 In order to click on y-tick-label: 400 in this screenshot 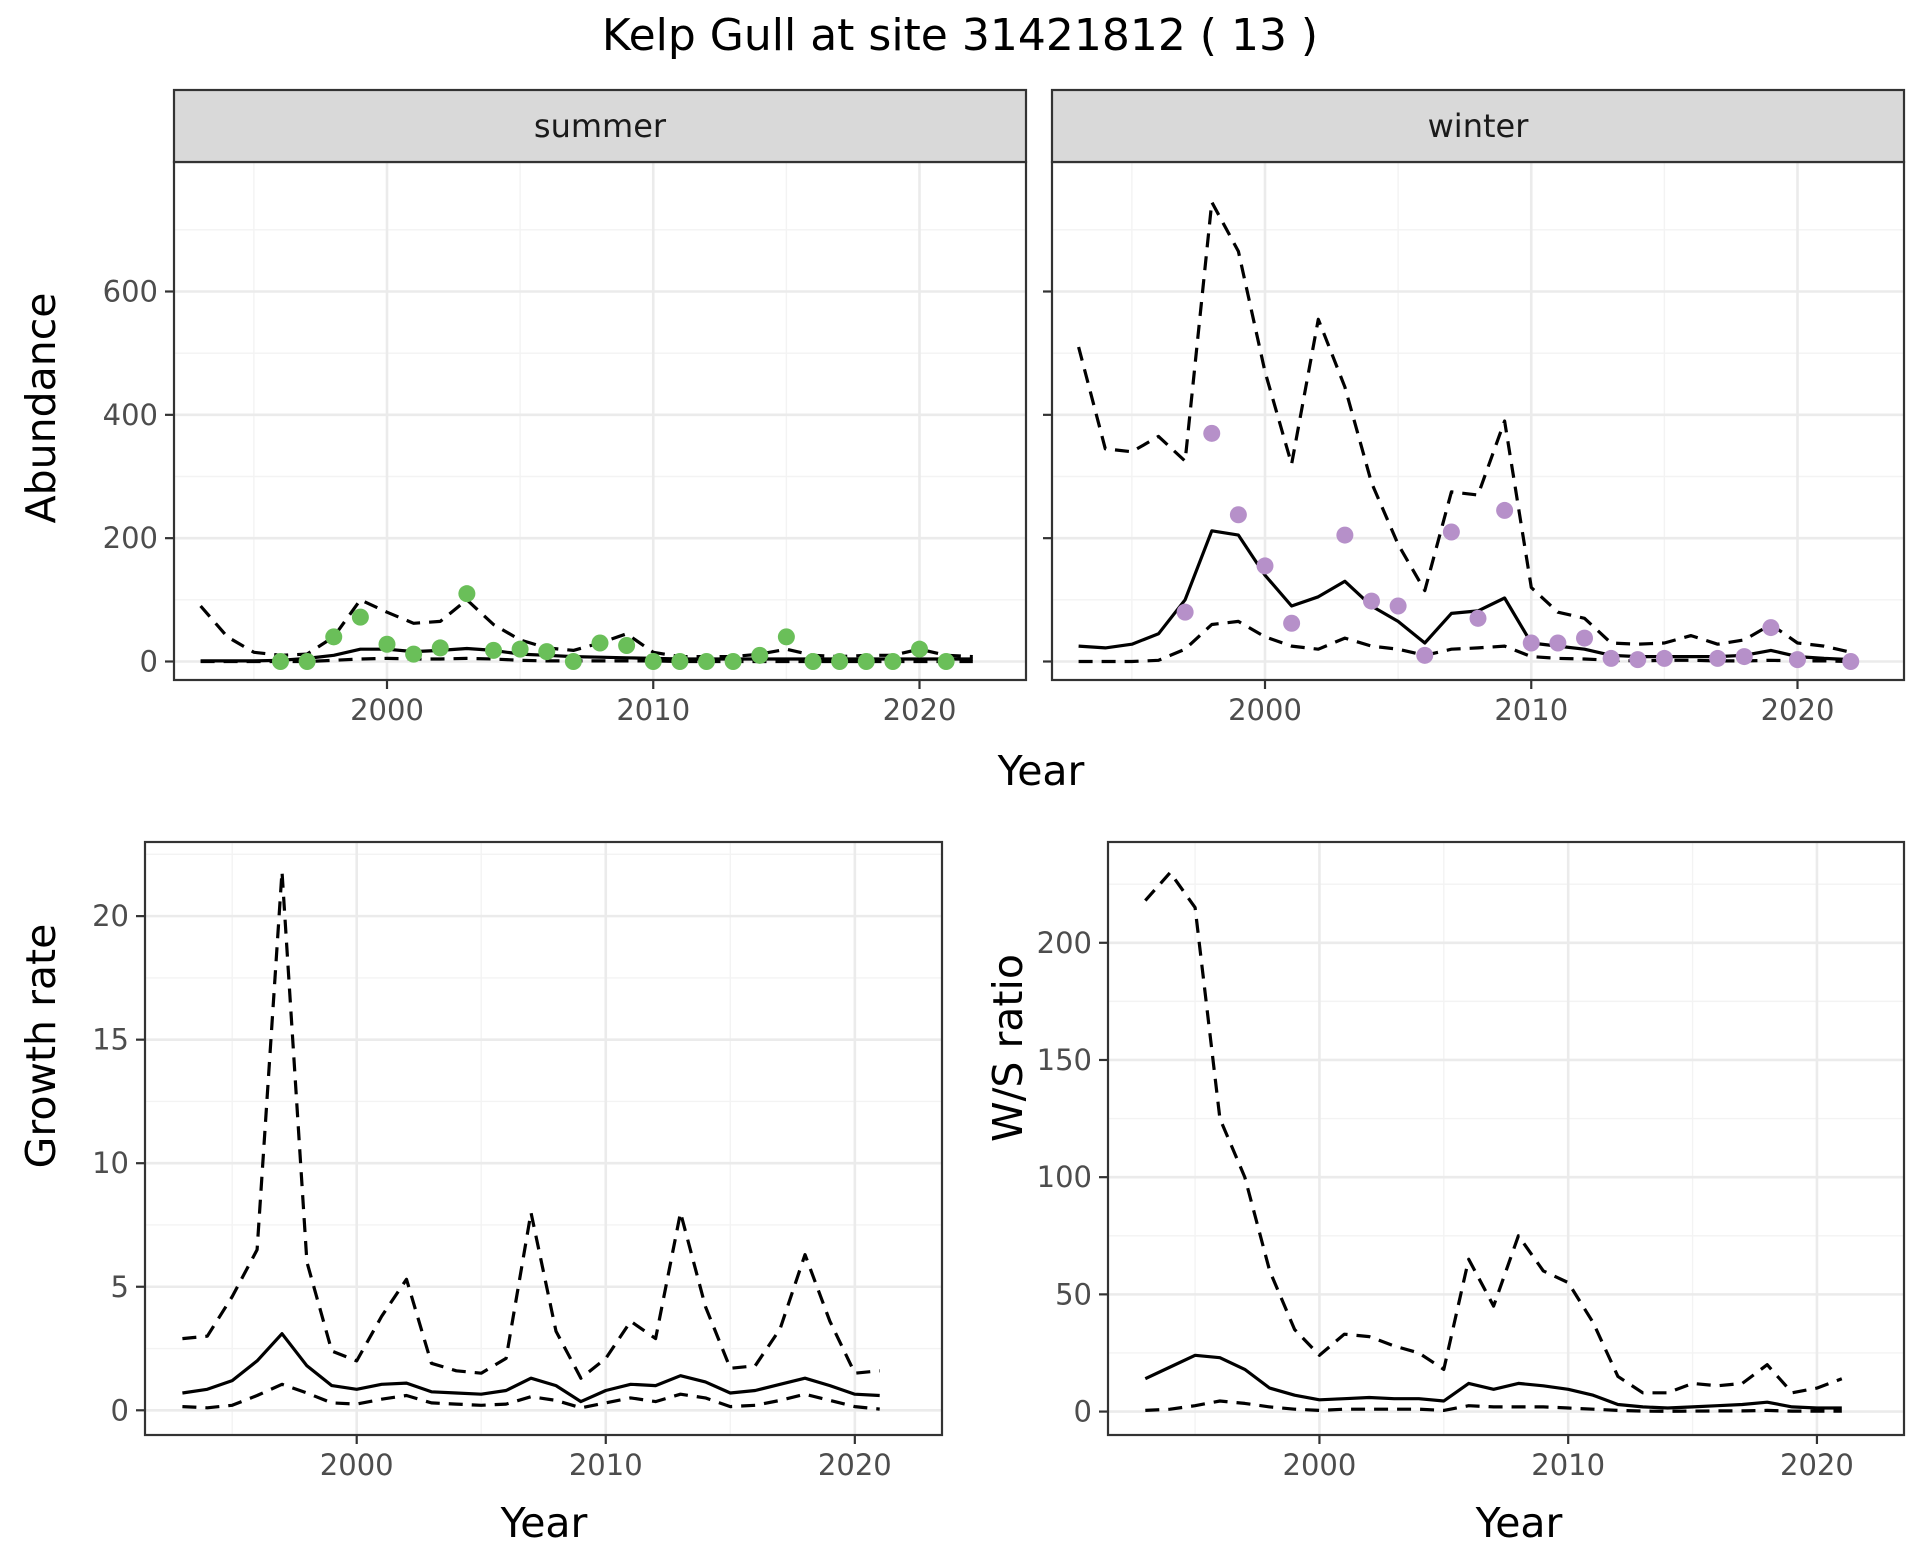, I will do `click(130, 415)`.